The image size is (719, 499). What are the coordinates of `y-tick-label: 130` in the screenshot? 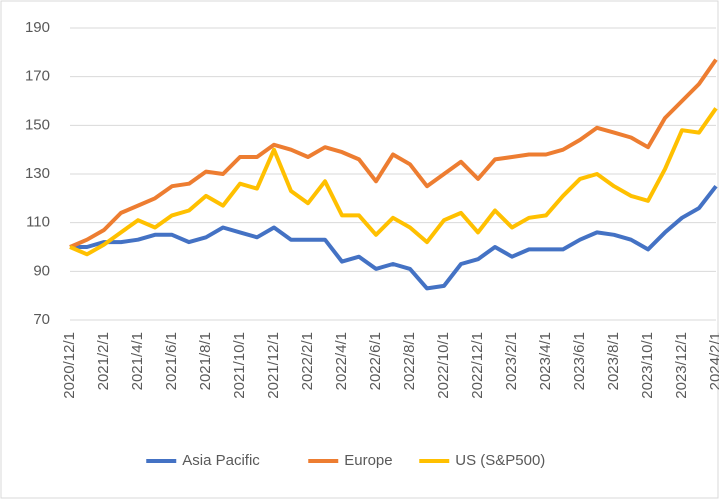 It's located at (37, 173).